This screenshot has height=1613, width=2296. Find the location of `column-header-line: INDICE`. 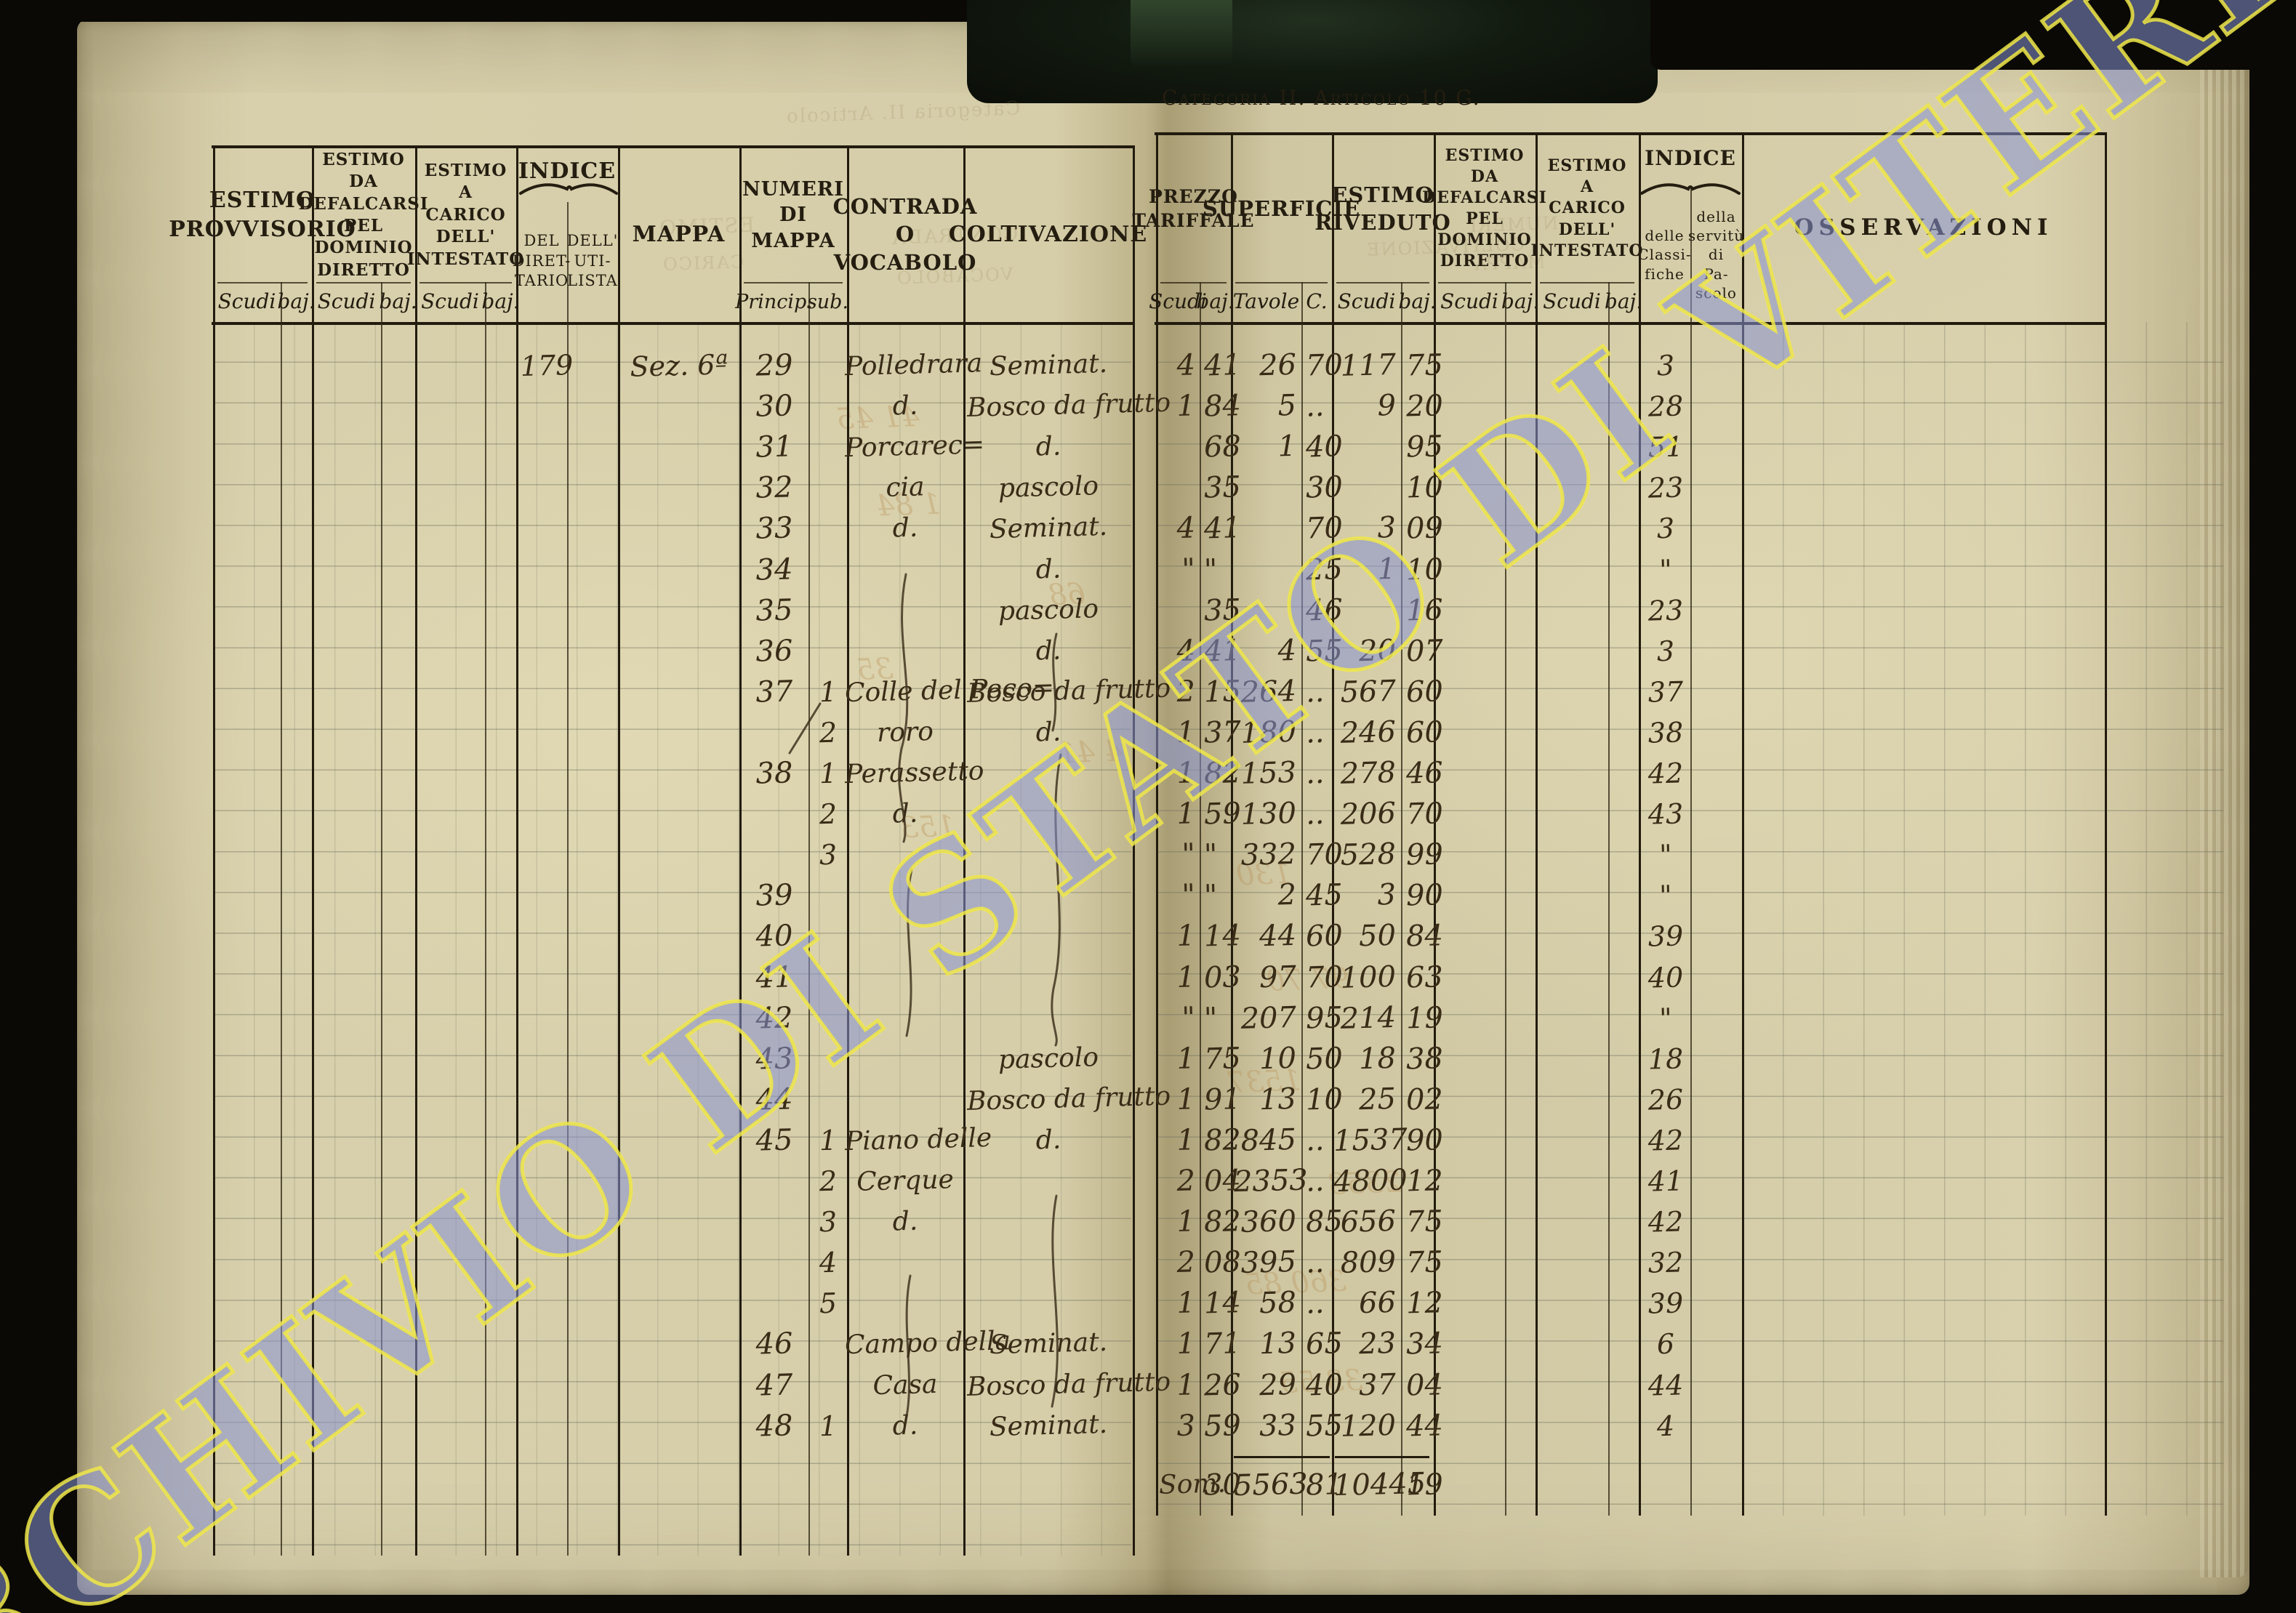

column-header-line: INDICE is located at coordinates (567, 171).